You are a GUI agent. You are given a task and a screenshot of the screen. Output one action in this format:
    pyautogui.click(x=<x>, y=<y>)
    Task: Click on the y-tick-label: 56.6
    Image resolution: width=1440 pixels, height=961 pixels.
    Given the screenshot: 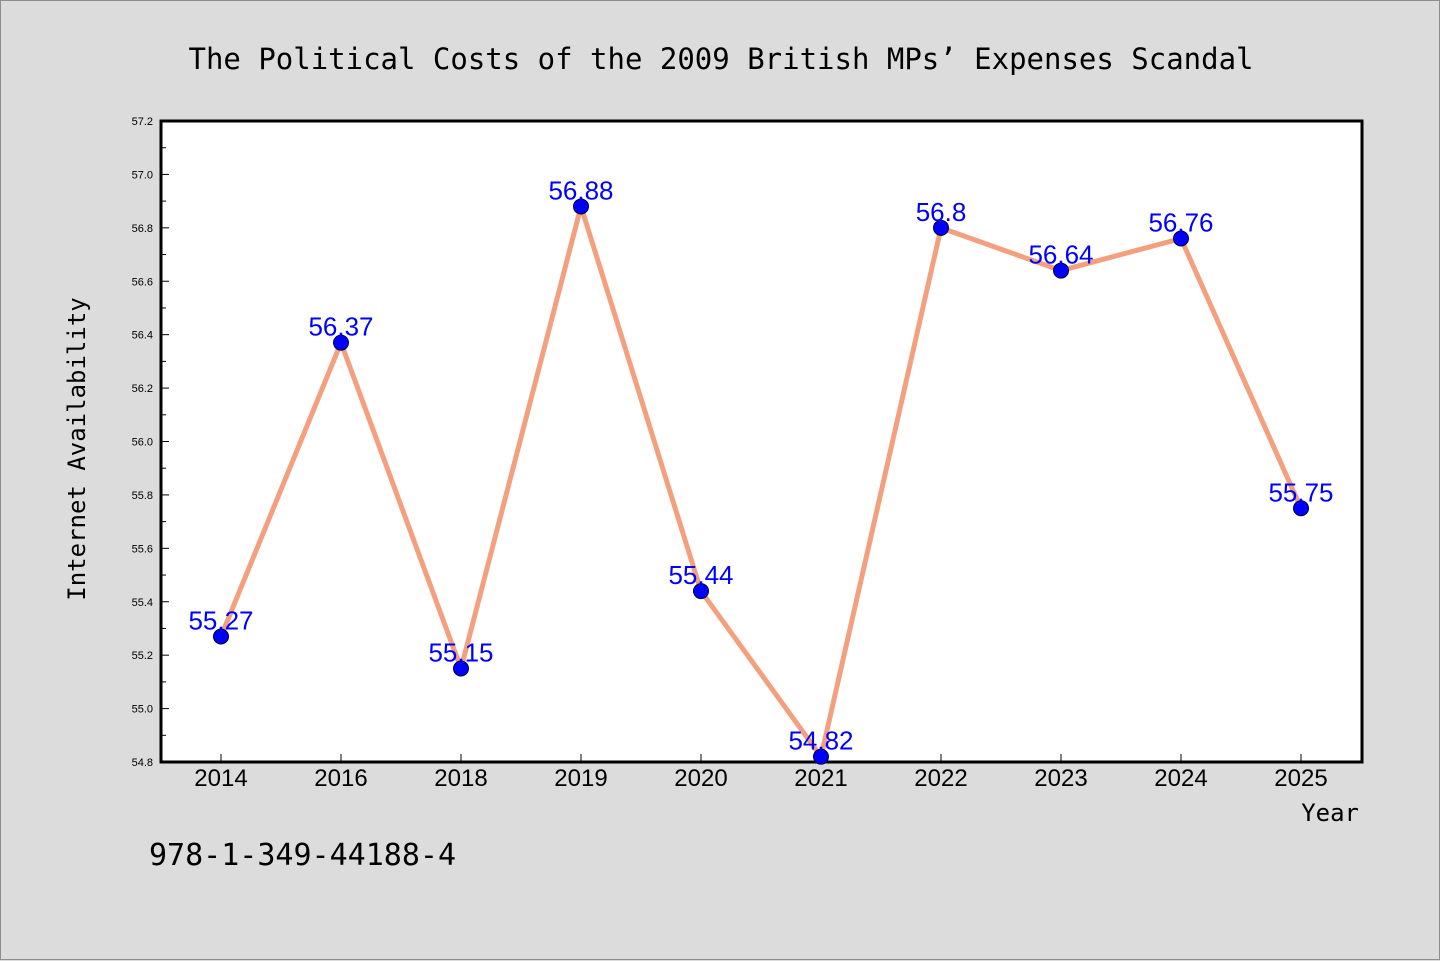 What is the action you would take?
    pyautogui.click(x=142, y=282)
    